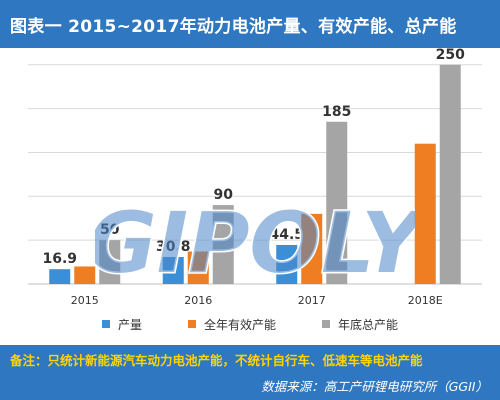  What do you see at coordinates (224, 195) in the screenshot?
I see `data-label-2016-series-2: 90` at bounding box center [224, 195].